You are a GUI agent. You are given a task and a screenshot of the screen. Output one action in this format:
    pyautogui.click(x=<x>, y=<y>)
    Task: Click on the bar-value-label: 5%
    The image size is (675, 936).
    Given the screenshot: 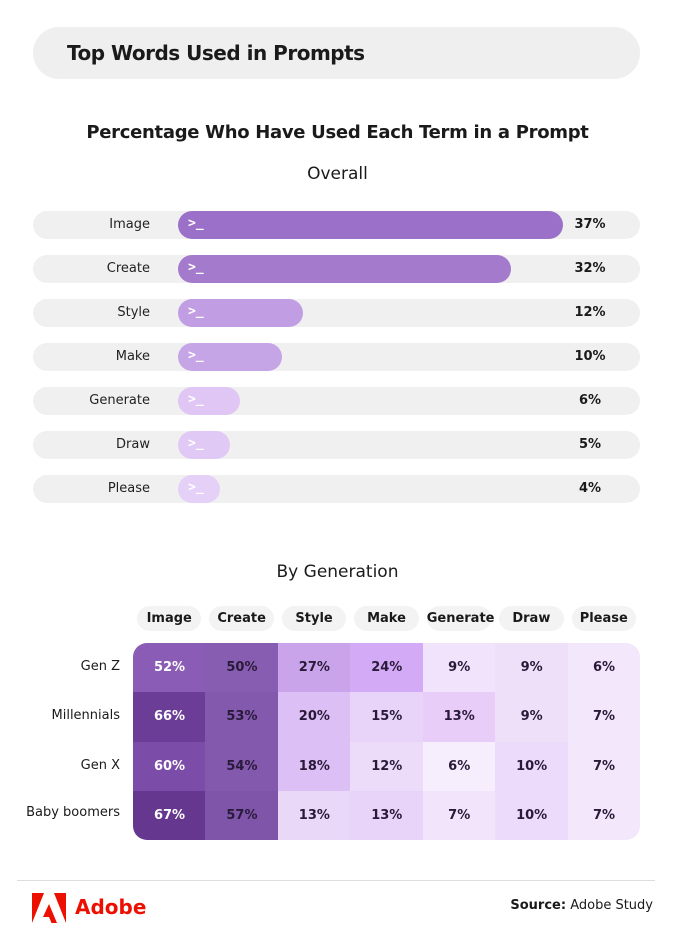 What is the action you would take?
    pyautogui.click(x=590, y=444)
    